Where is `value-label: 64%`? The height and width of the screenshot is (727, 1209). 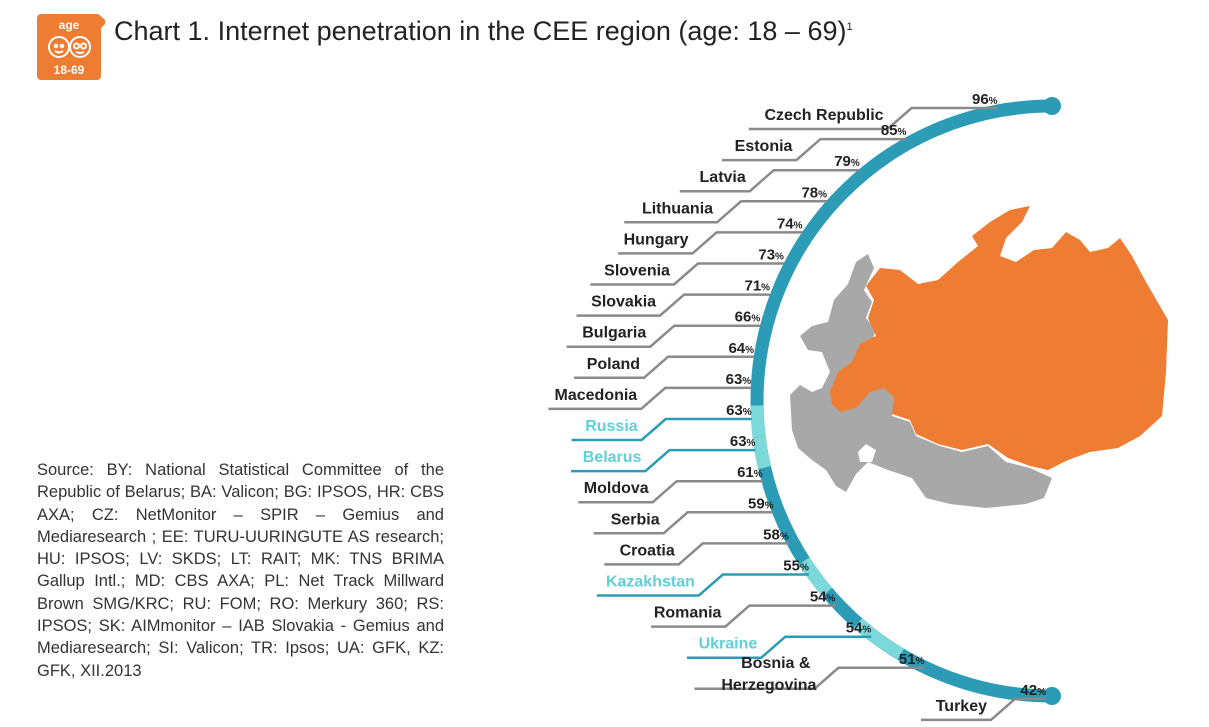 value-label: 64% is located at coordinates (741, 348).